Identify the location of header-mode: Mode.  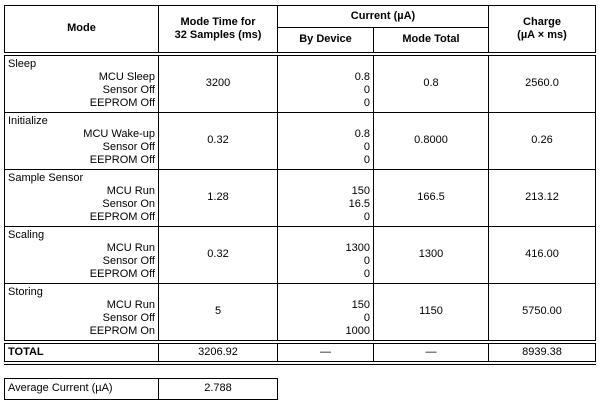
(81, 30).